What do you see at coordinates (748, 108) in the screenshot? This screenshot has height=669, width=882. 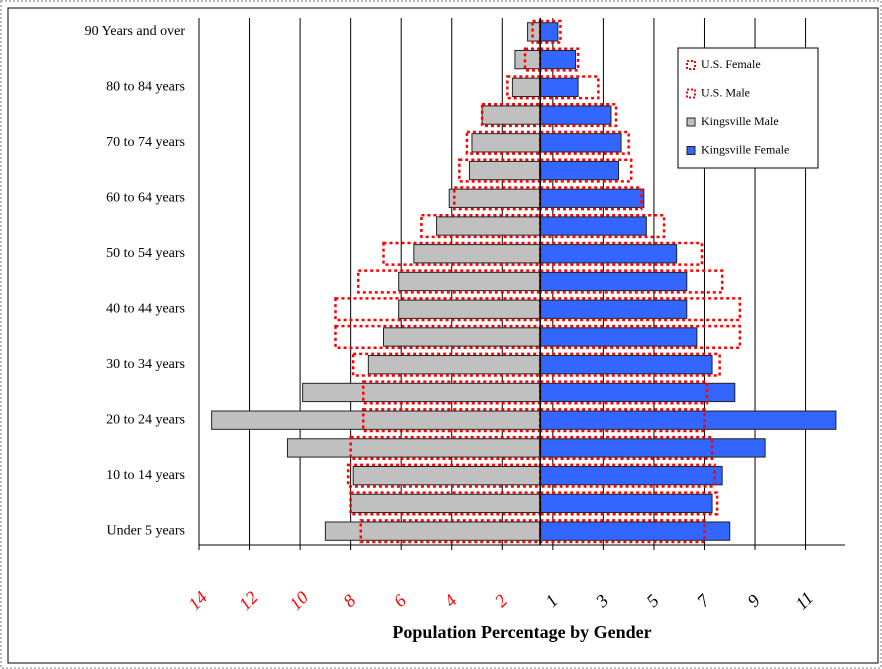 I see `legend-box` at bounding box center [748, 108].